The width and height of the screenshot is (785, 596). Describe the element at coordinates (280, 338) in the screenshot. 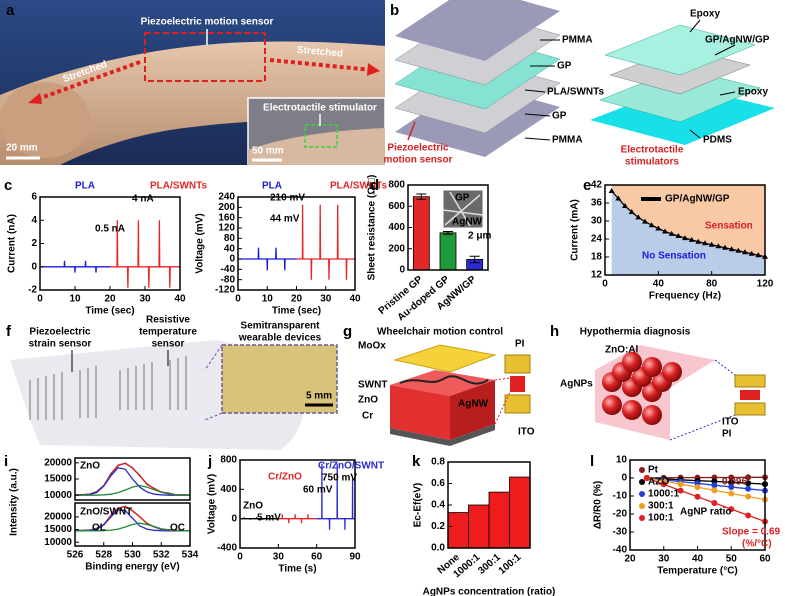

I see `label: wearable devices` at that location.